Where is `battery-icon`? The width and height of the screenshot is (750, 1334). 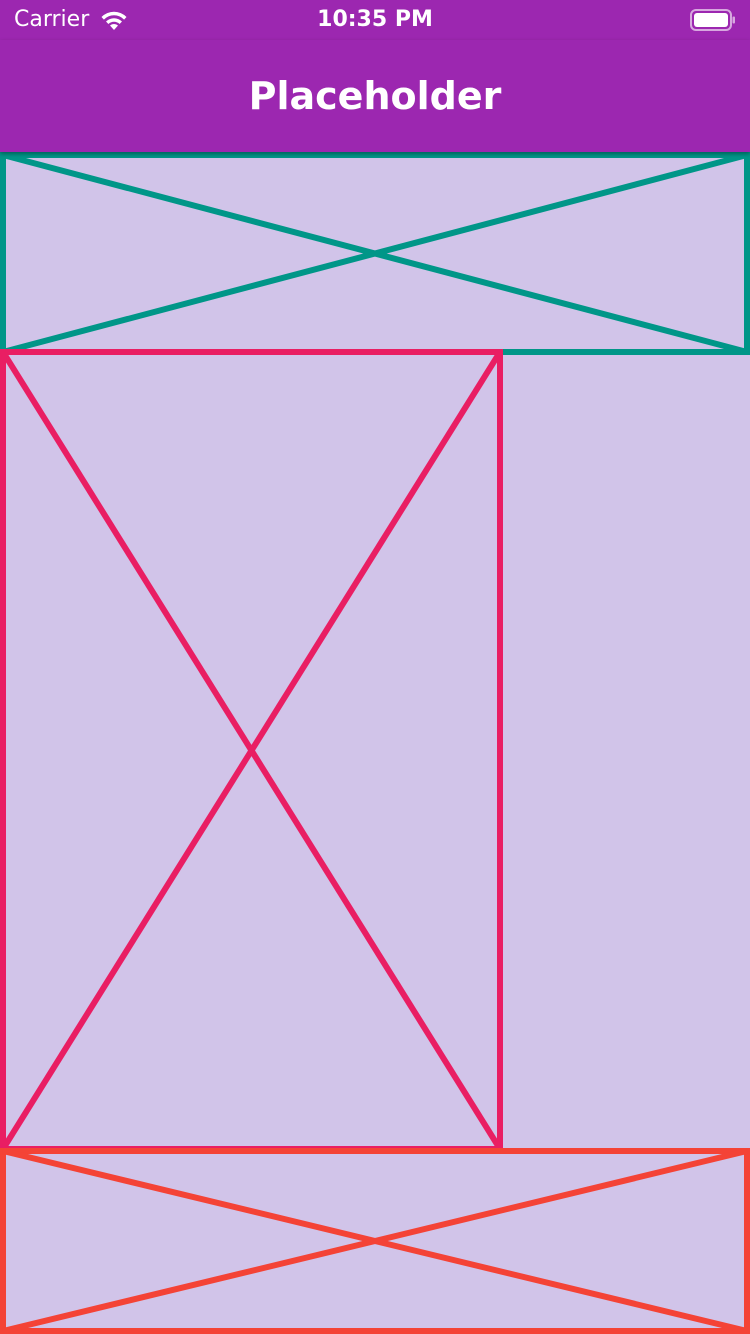
battery-icon is located at coordinates (712, 20).